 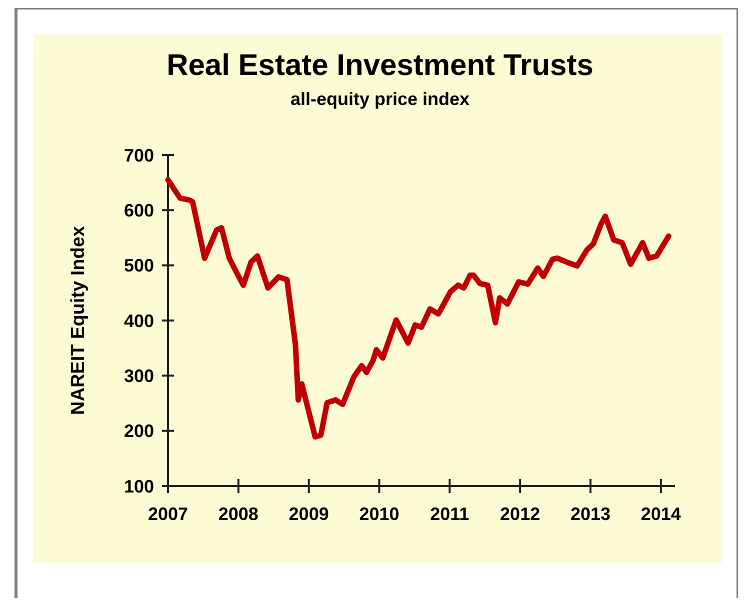 What do you see at coordinates (238, 514) in the screenshot?
I see `x-tick-label: 2008` at bounding box center [238, 514].